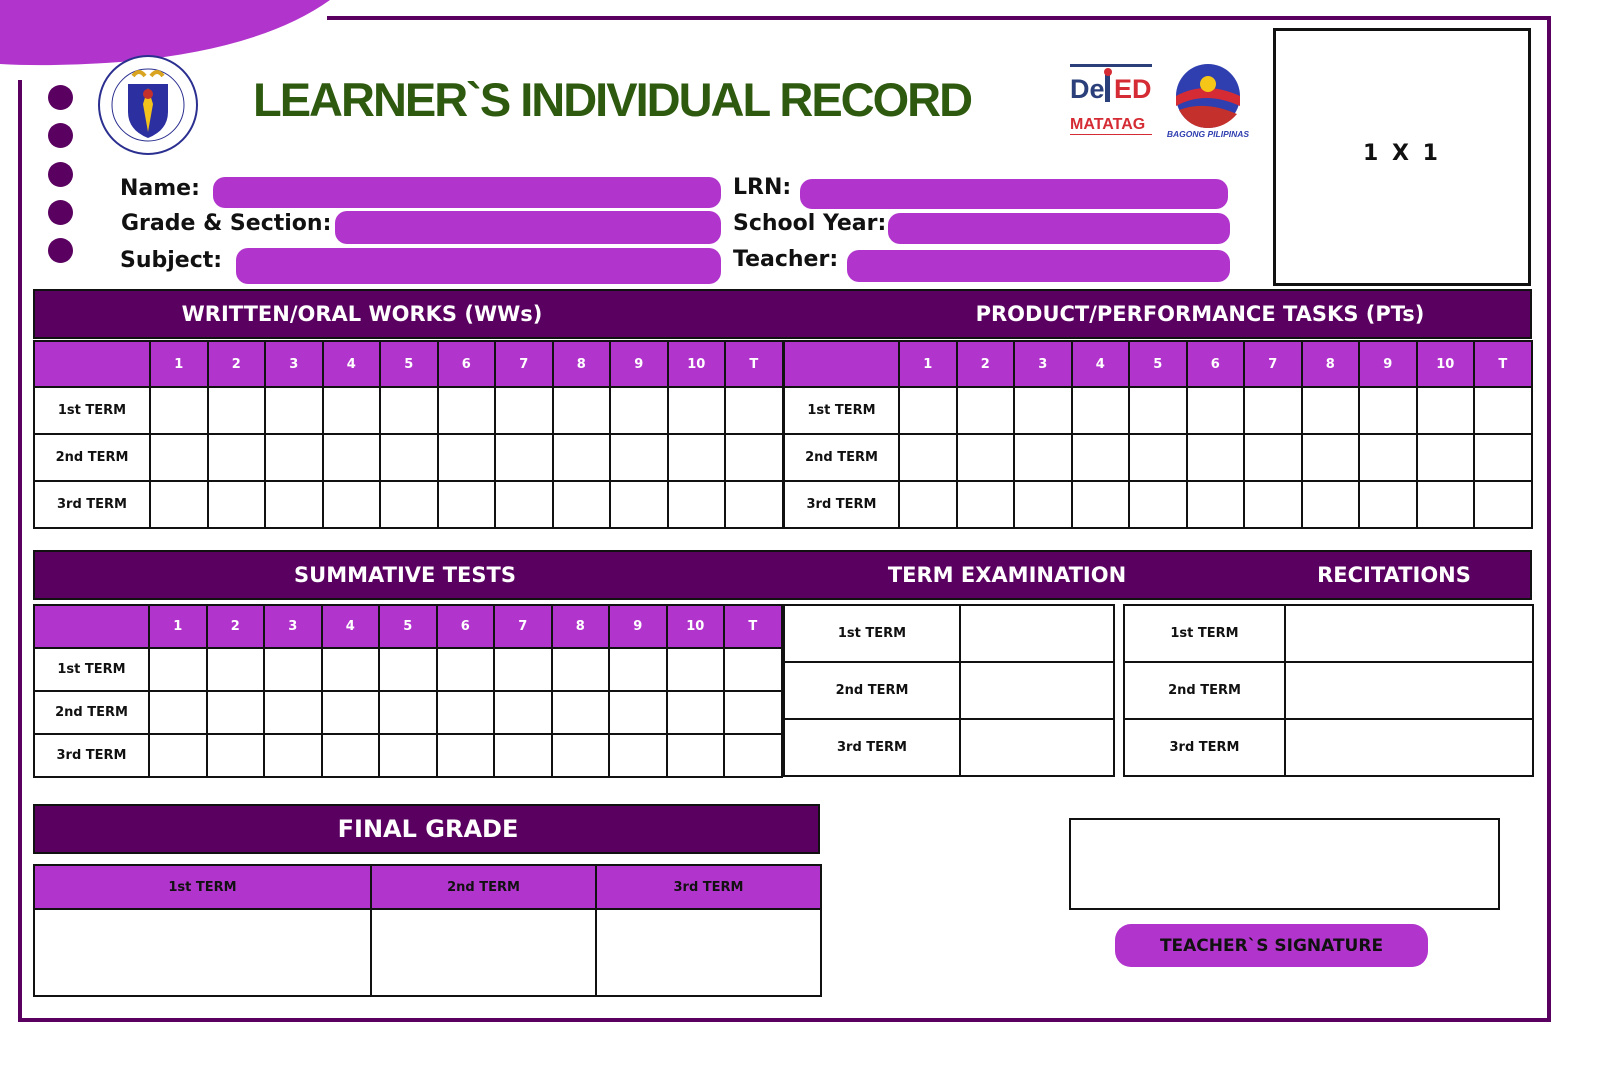  Describe the element at coordinates (1059, 228) in the screenshot. I see `school-year-field` at that location.